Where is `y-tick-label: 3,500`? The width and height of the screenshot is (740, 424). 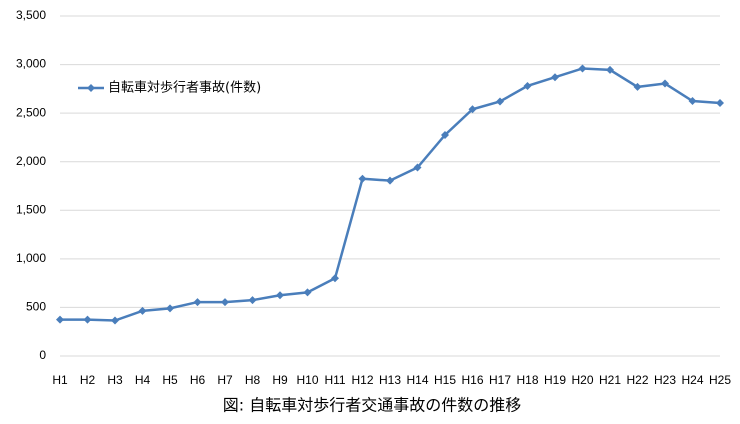 y-tick-label: 3,500 is located at coordinates (31, 15).